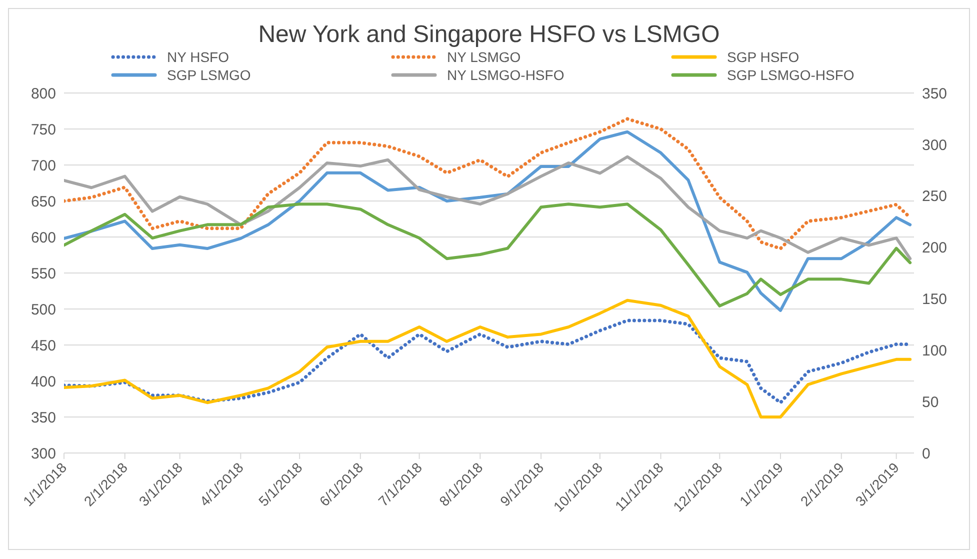  Describe the element at coordinates (198, 57) in the screenshot. I see `legend-label: NY HSFO` at that location.